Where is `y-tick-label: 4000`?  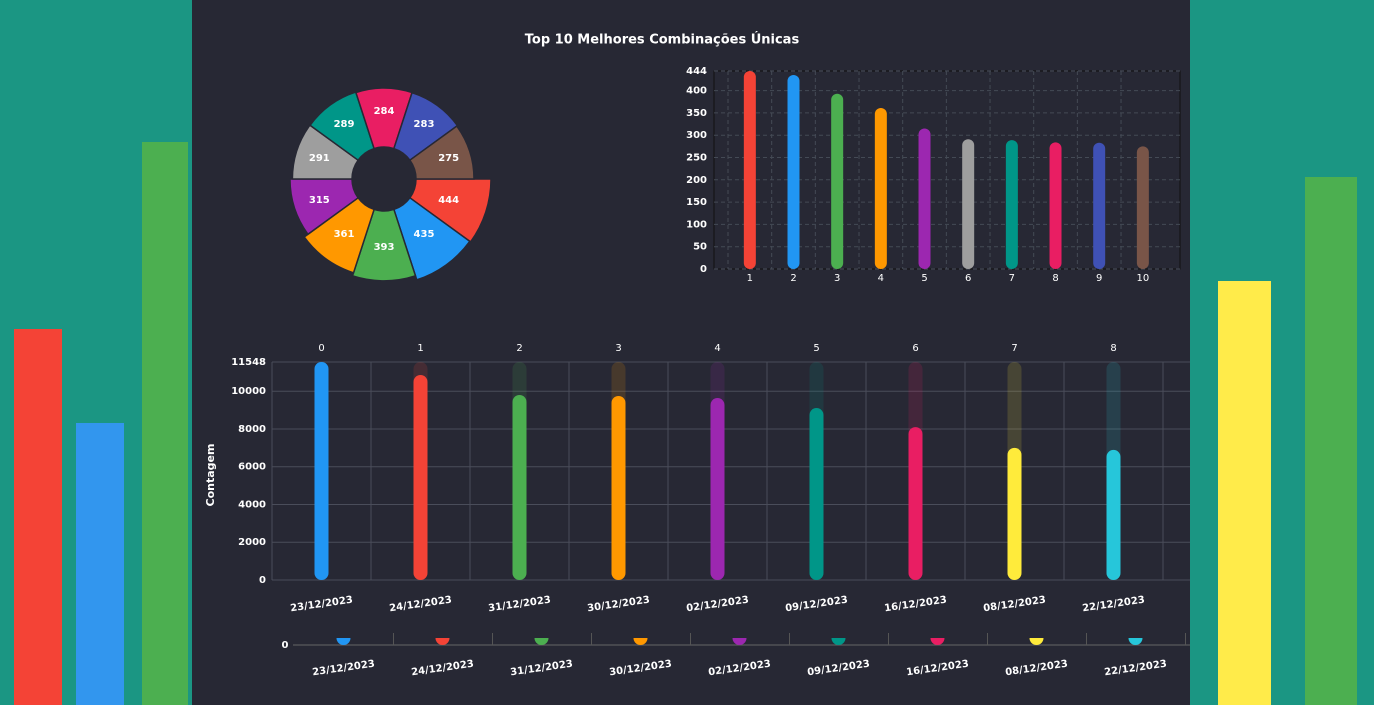
y-tick-label: 4000 is located at coordinates (252, 504).